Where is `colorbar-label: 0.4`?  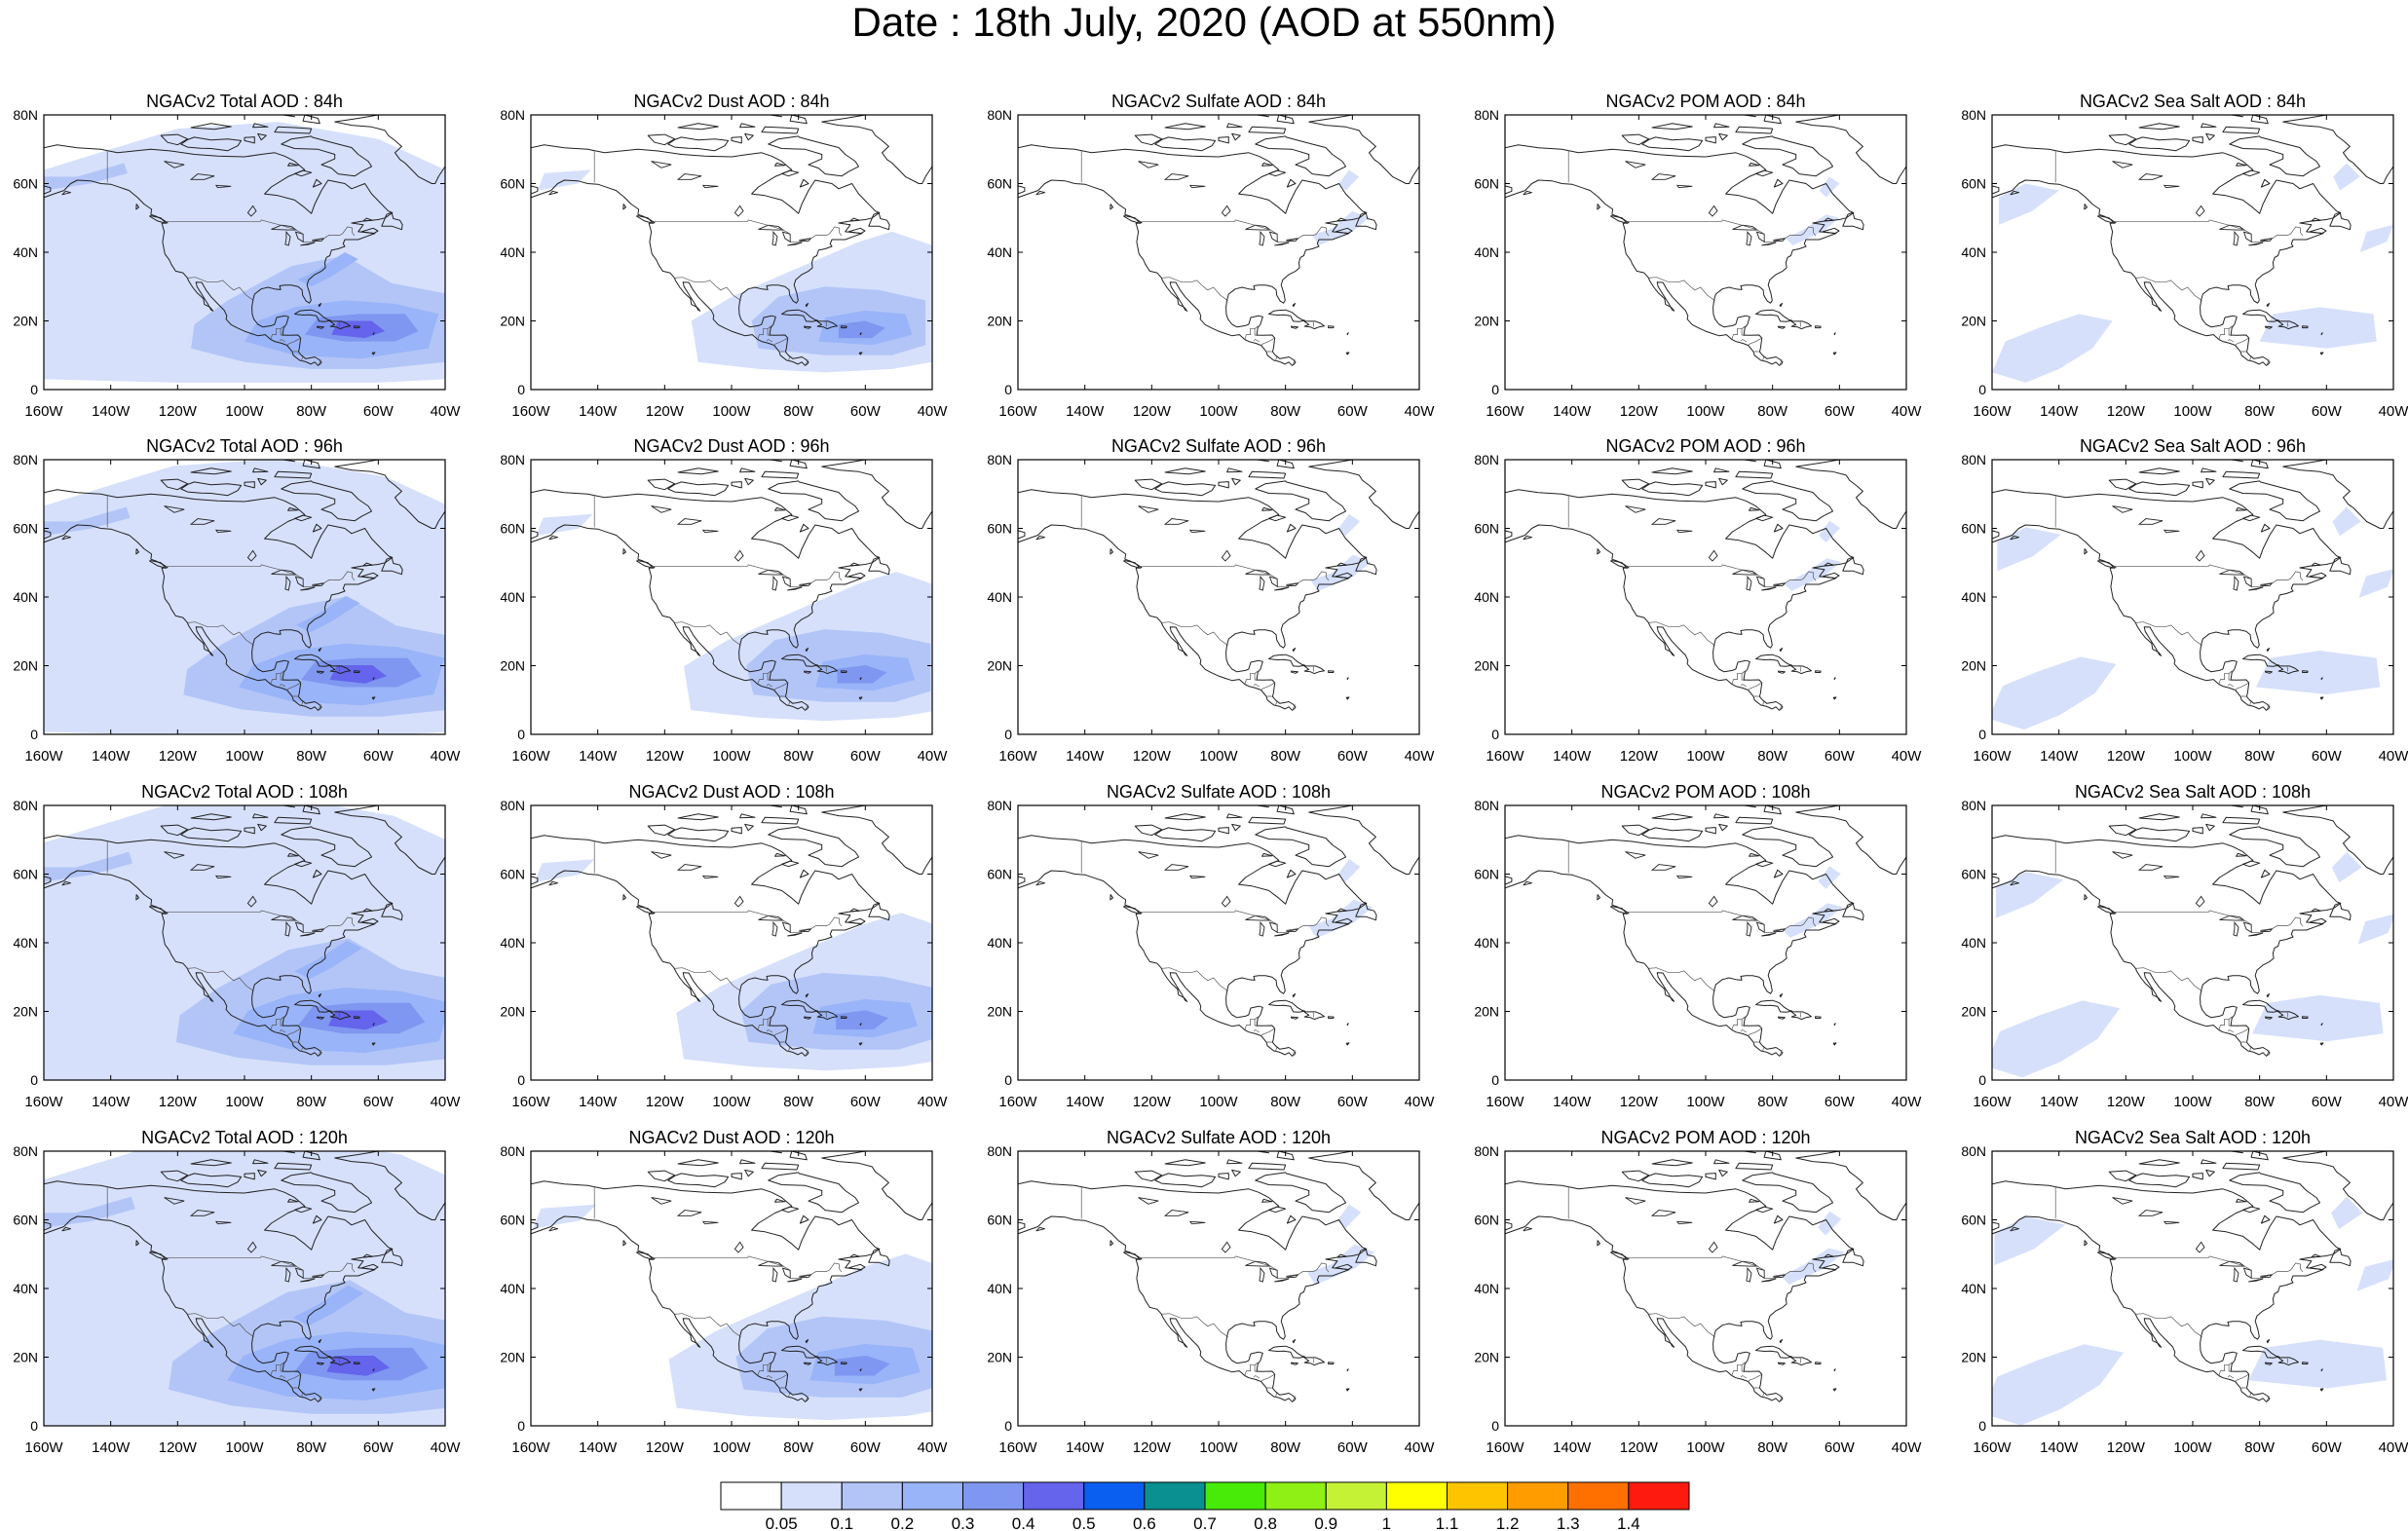
colorbar-label: 0.4 is located at coordinates (1023, 1522).